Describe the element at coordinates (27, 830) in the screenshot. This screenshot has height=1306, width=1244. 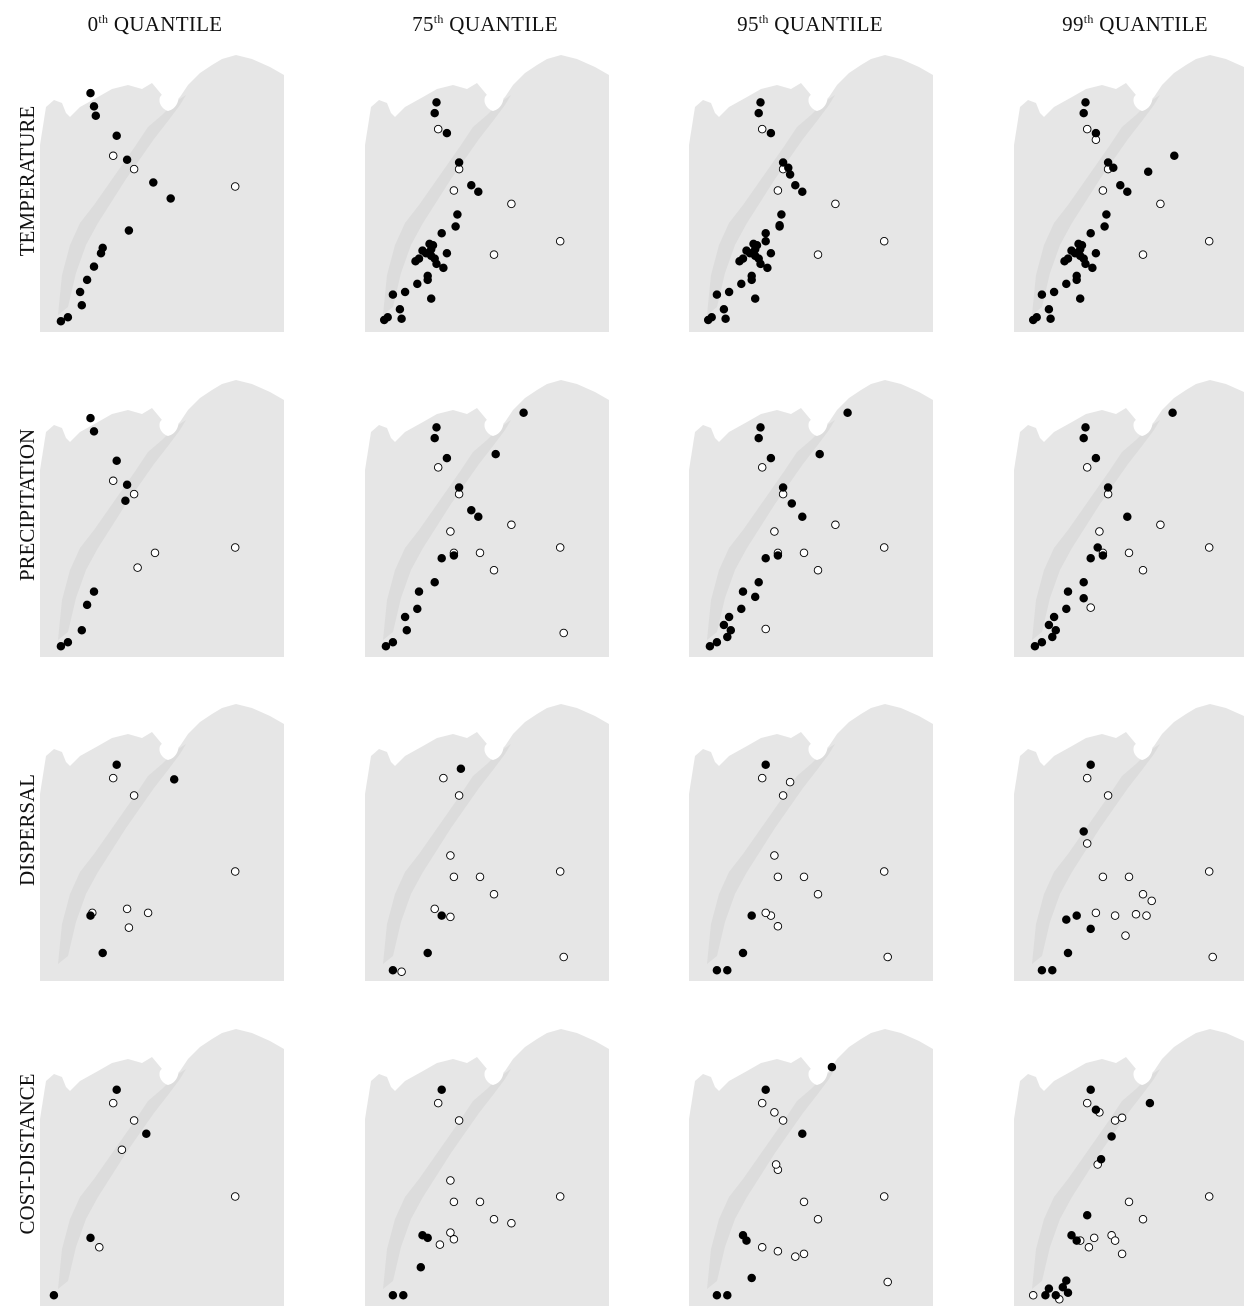
I see `row-header-dispersal: DISPERSAL` at that location.